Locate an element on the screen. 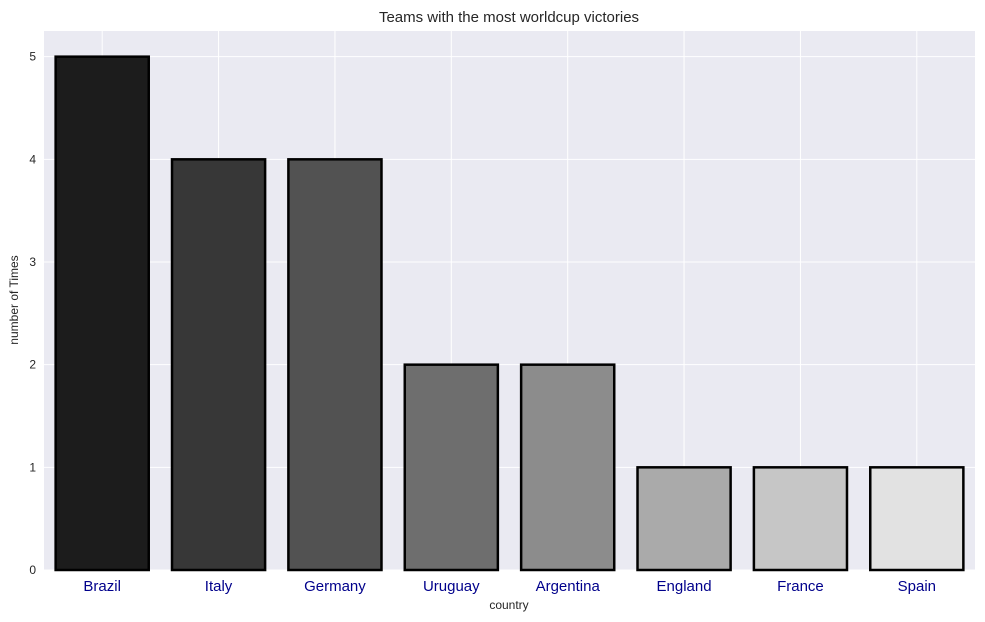 The height and width of the screenshot is (622, 985). x-axis-label: country is located at coordinates (508, 605).